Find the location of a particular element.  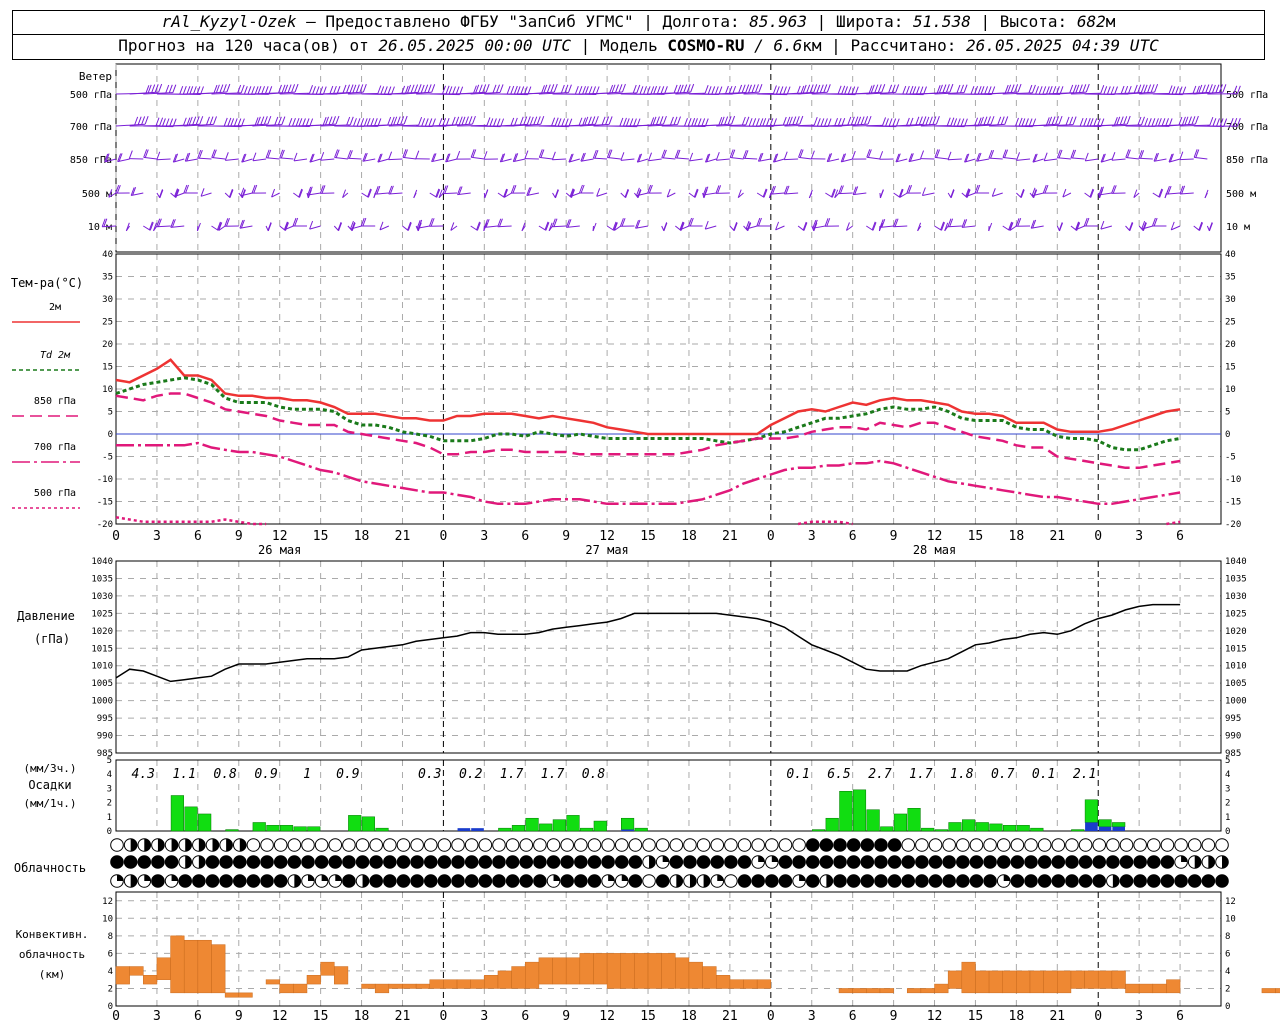

temp-axis-xtick: 3 is located at coordinates (1139, 536).